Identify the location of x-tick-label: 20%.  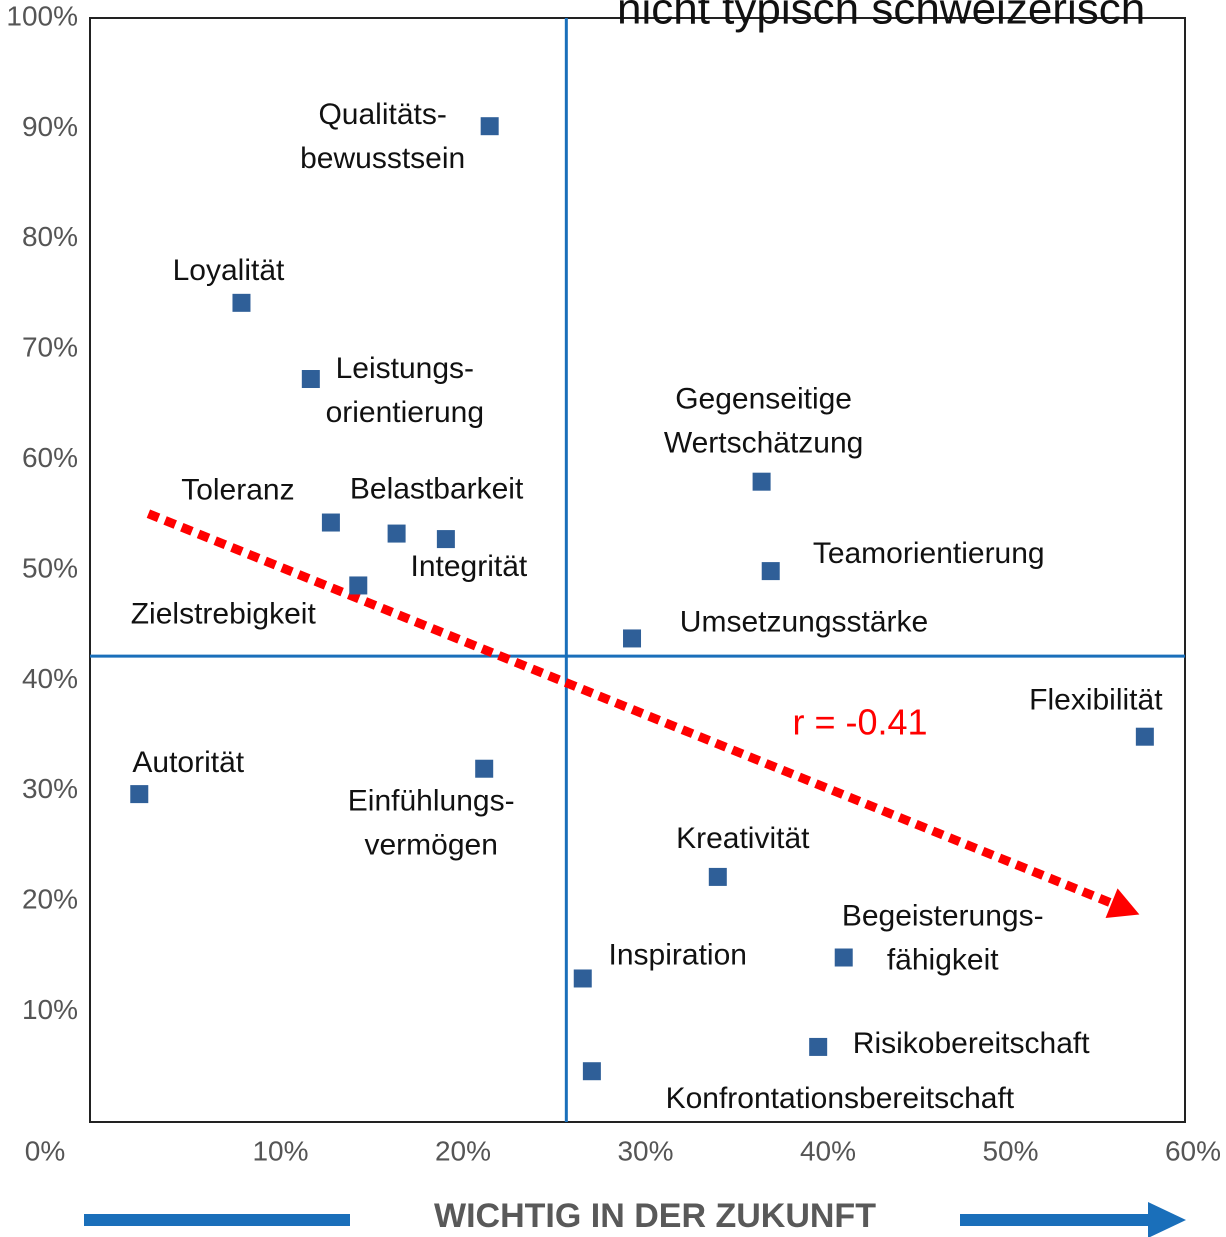
(463, 1150).